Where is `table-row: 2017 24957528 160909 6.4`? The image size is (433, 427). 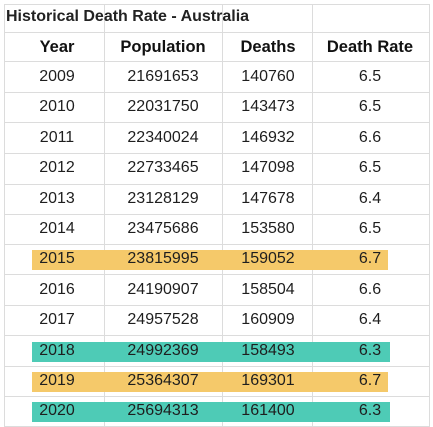
table-row: 2017 24957528 160909 6.4 is located at coordinates (216, 320).